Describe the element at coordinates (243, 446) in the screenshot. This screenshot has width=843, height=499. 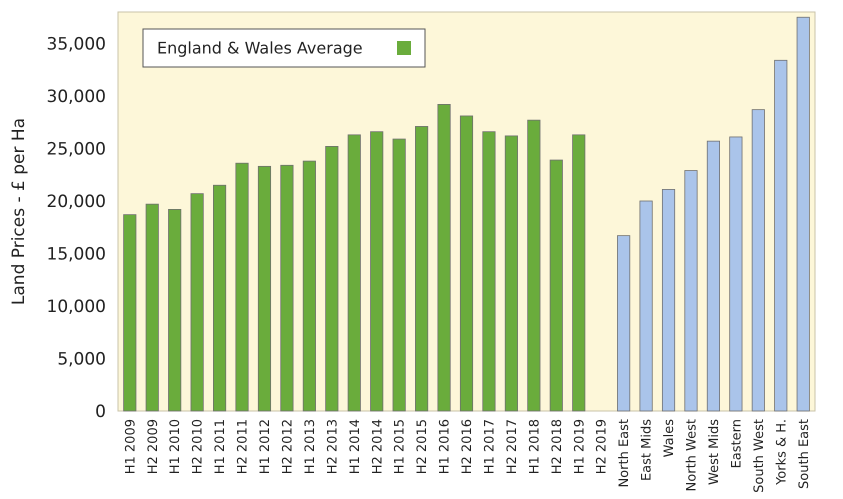
I see `x-tick-label: H2 2011` at that location.